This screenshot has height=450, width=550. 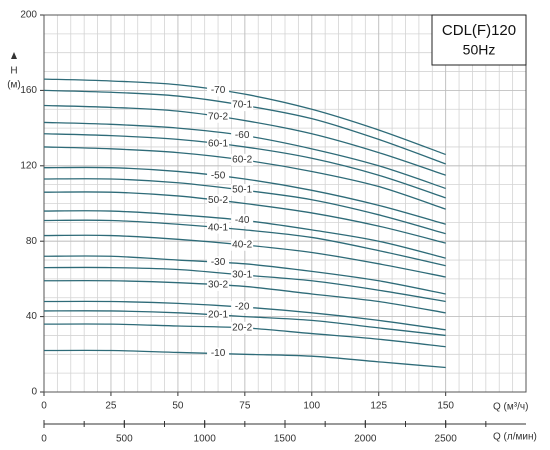 I want to click on x-tick-label: 75, so click(x=245, y=406).